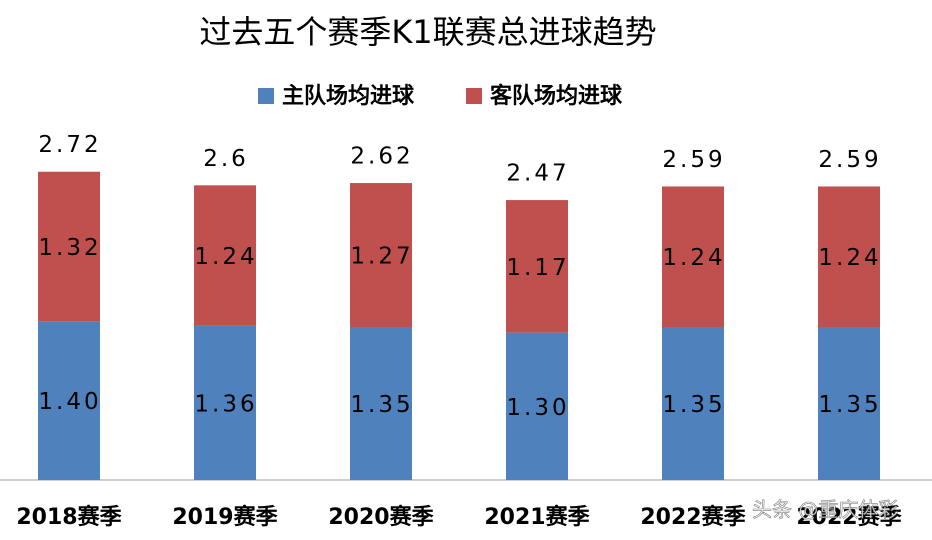 Image resolution: width=932 pixels, height=540 pixels. Describe the element at coordinates (69, 145) in the screenshot. I see `total-label: 2.72` at that location.